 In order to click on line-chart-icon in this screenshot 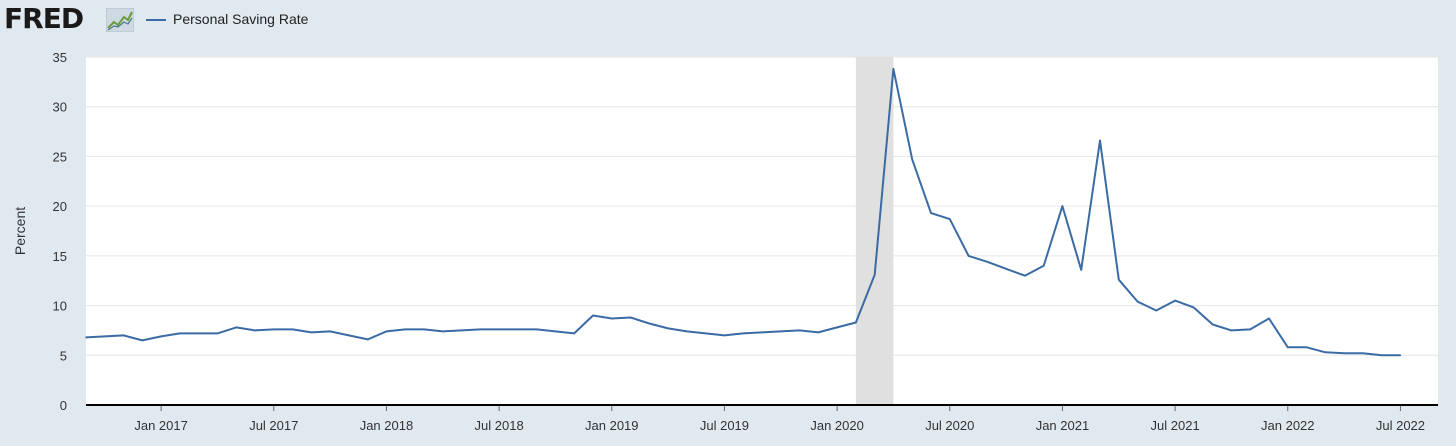, I will do `click(120, 20)`.